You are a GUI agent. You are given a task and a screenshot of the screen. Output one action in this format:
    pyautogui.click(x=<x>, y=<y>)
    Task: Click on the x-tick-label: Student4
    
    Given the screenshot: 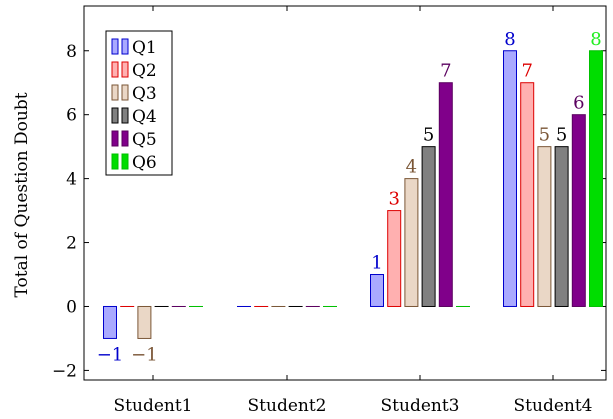 What is the action you would take?
    pyautogui.click(x=553, y=406)
    